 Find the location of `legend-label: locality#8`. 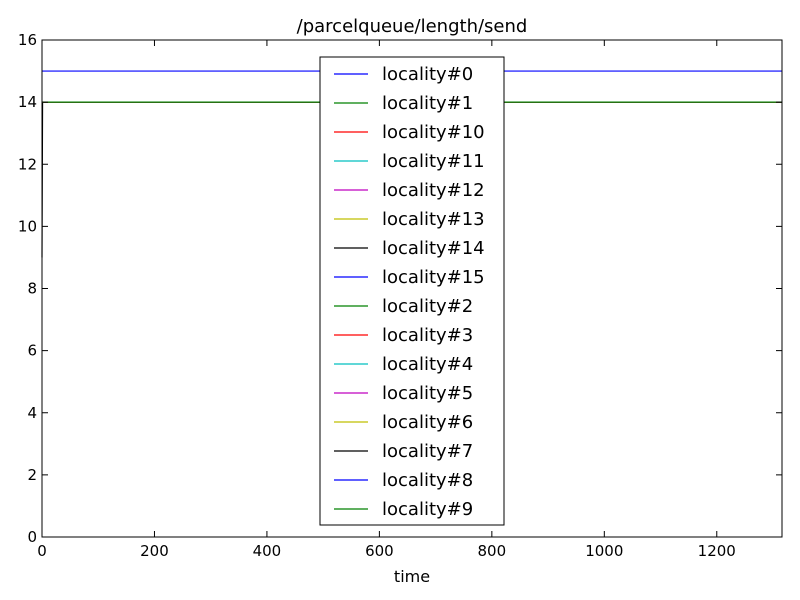

legend-label: locality#8 is located at coordinates (427, 480).